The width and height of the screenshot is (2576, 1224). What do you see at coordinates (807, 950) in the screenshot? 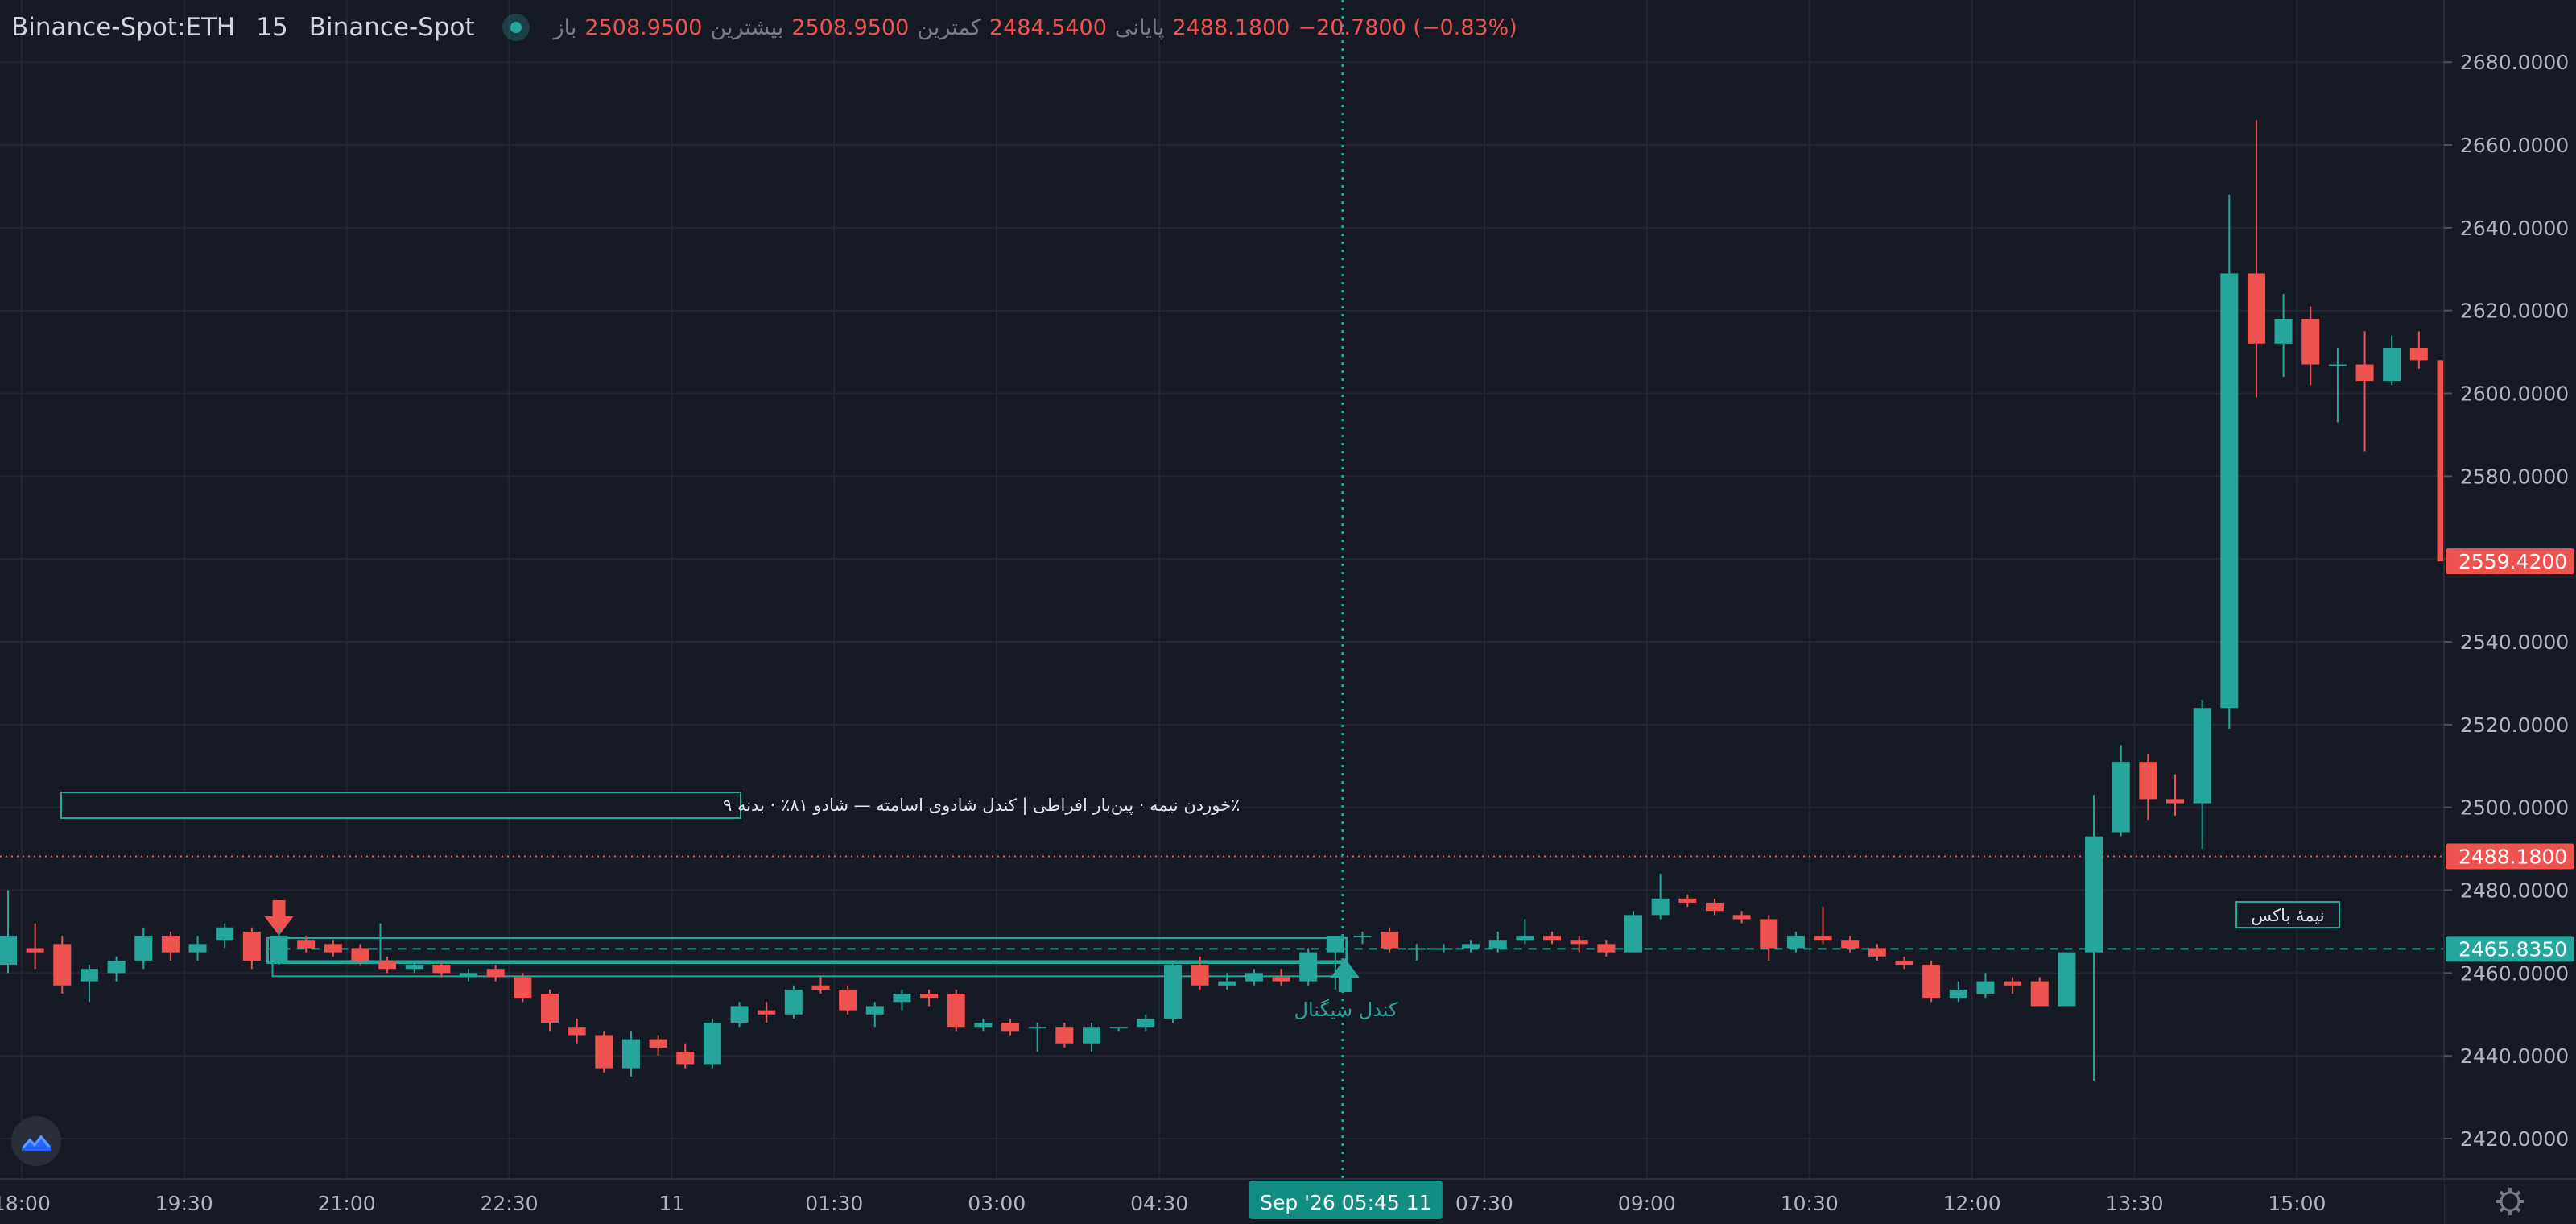
I see `consolidation-box` at bounding box center [807, 950].